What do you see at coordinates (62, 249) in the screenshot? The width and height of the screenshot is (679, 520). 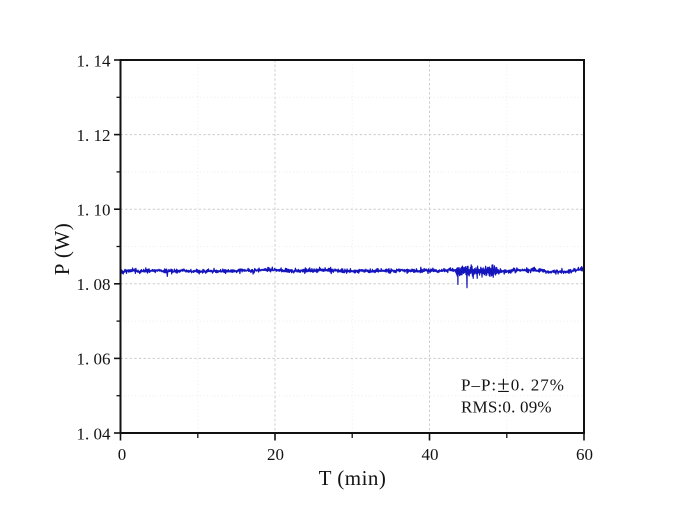 I see `svg-text: P (W)` at bounding box center [62, 249].